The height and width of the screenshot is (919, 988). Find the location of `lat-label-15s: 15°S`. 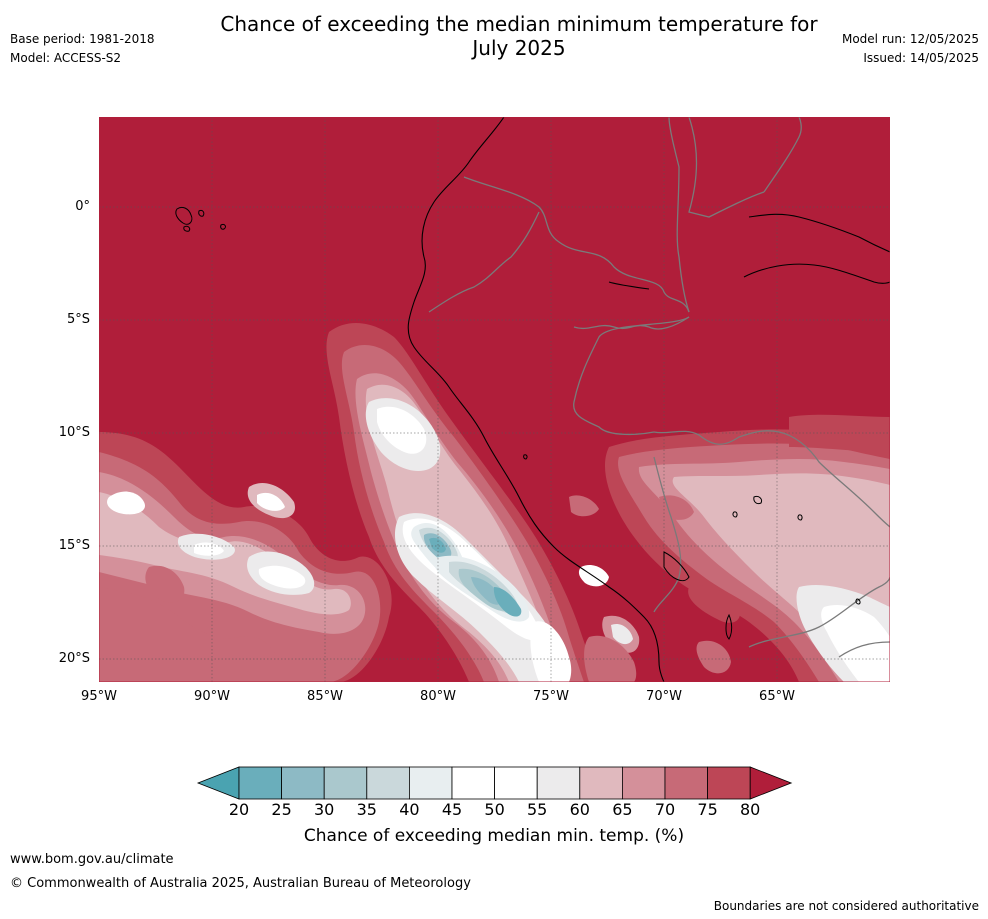

lat-label-15s: 15°S is located at coordinates (74, 545).